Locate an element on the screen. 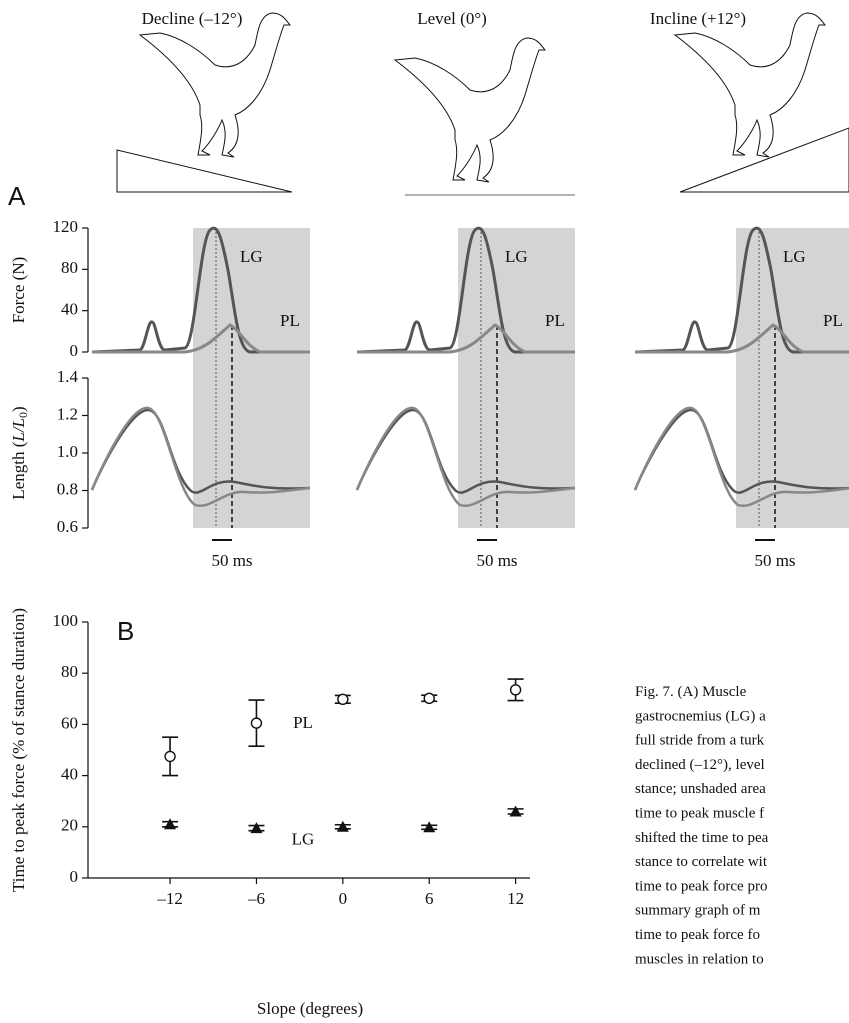  caption-line: time to peak force pro is located at coordinates (701, 886).